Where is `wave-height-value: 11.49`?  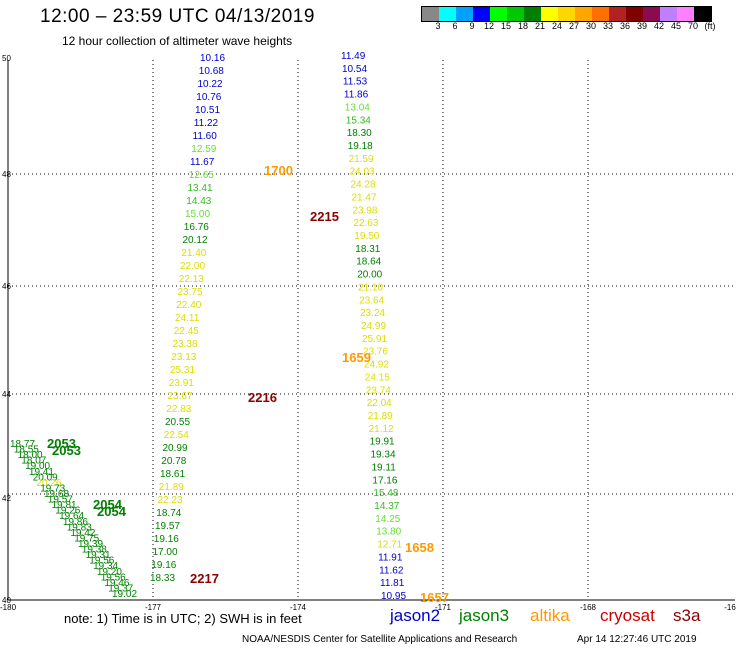 wave-height-value: 11.49 is located at coordinates (353, 56).